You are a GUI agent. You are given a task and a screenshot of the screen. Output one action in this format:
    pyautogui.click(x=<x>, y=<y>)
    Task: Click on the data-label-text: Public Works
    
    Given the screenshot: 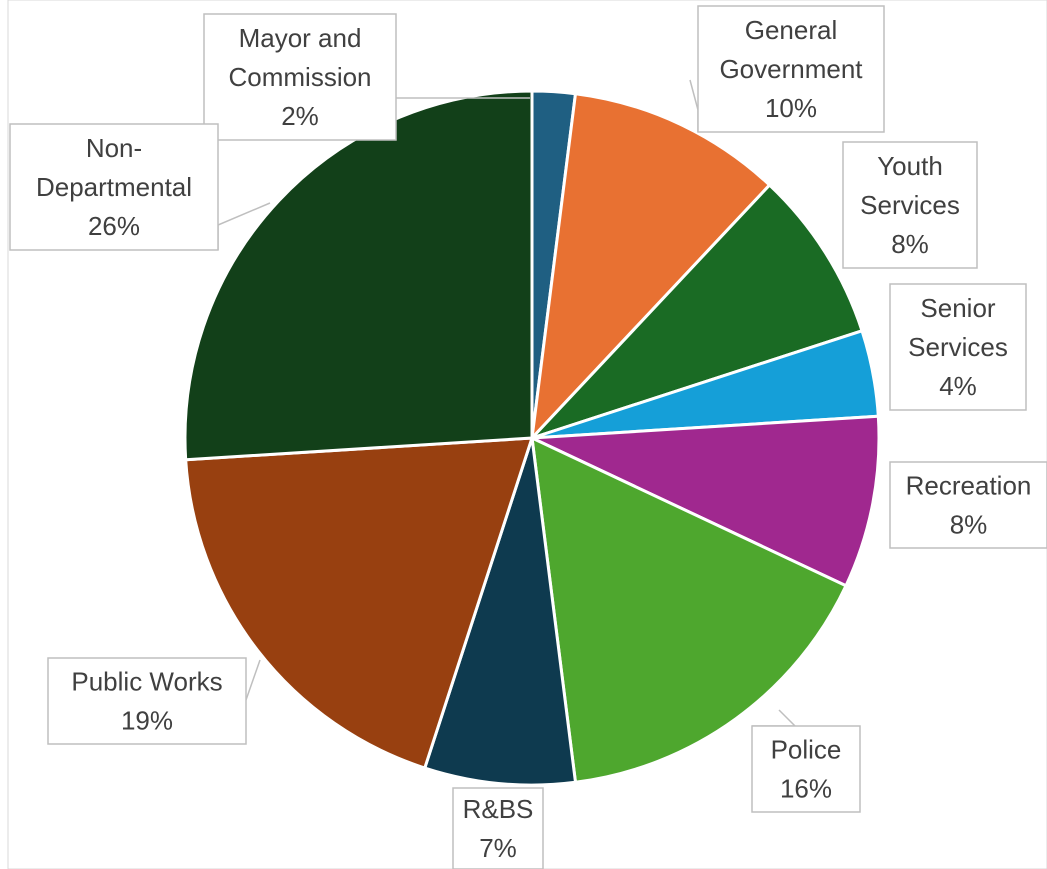 What is the action you would take?
    pyautogui.click(x=146, y=682)
    